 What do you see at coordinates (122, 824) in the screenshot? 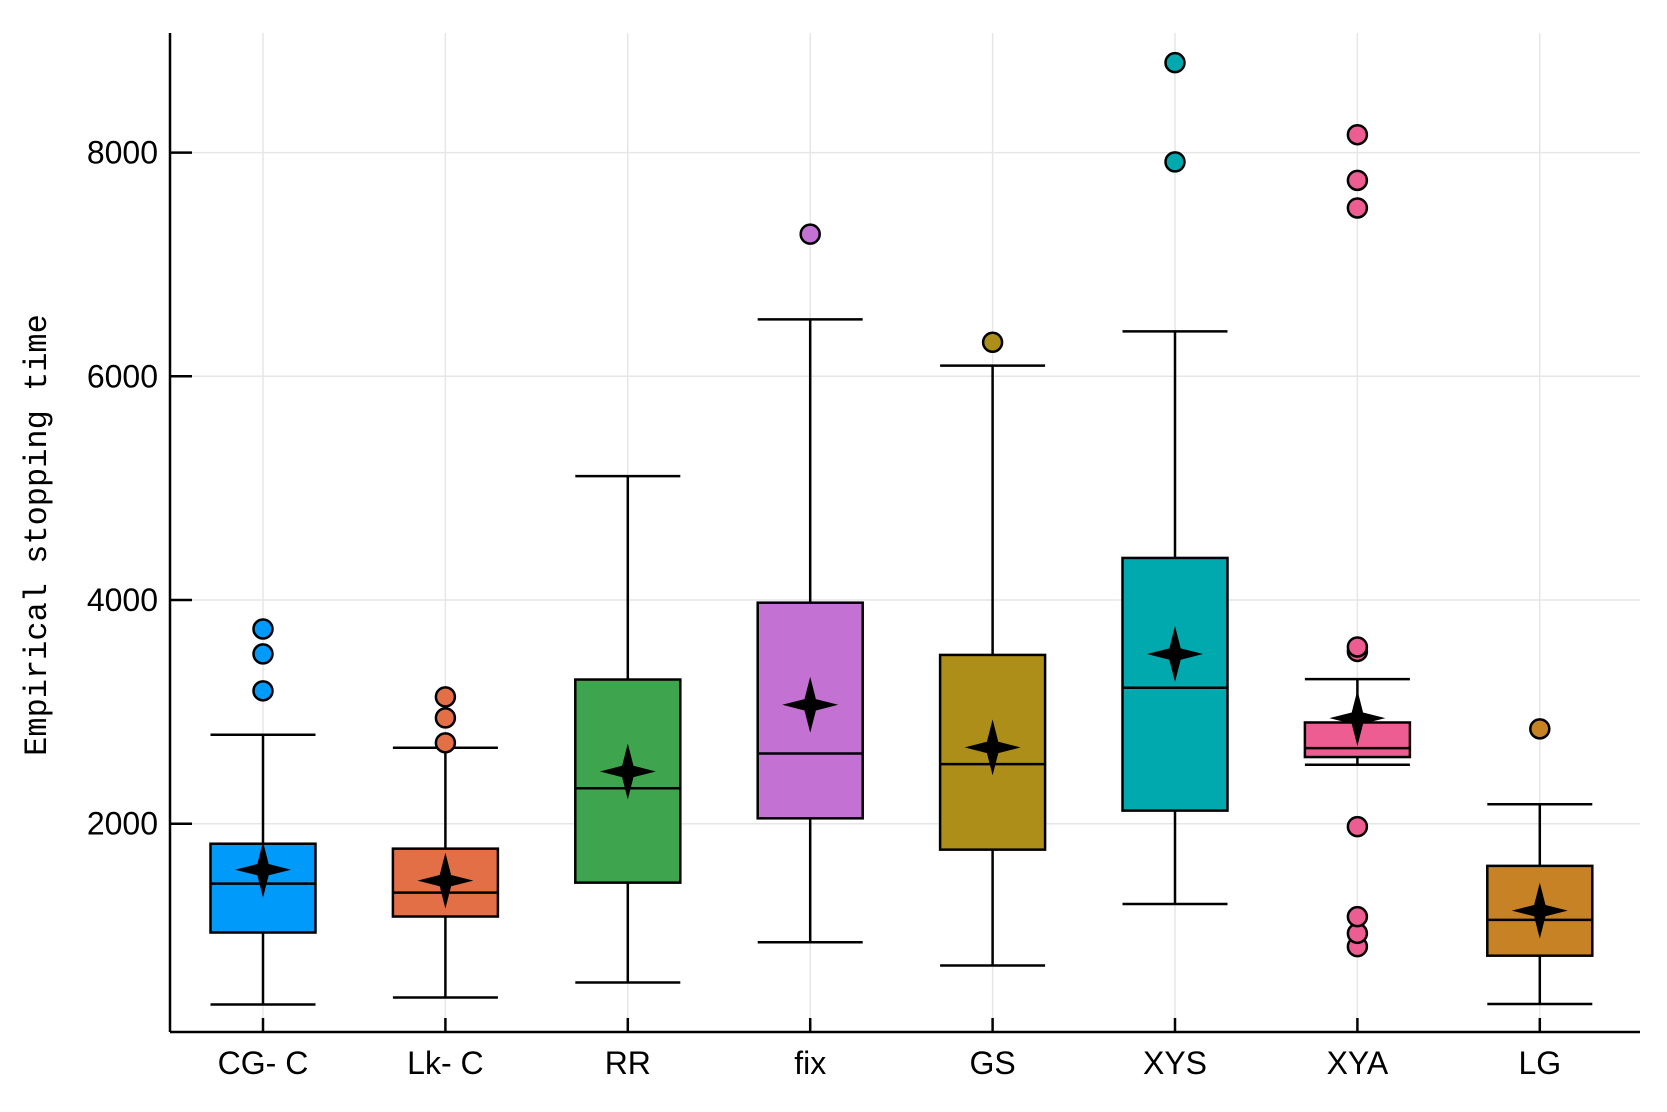
I see `y-tick-label: 2000` at bounding box center [122, 824].